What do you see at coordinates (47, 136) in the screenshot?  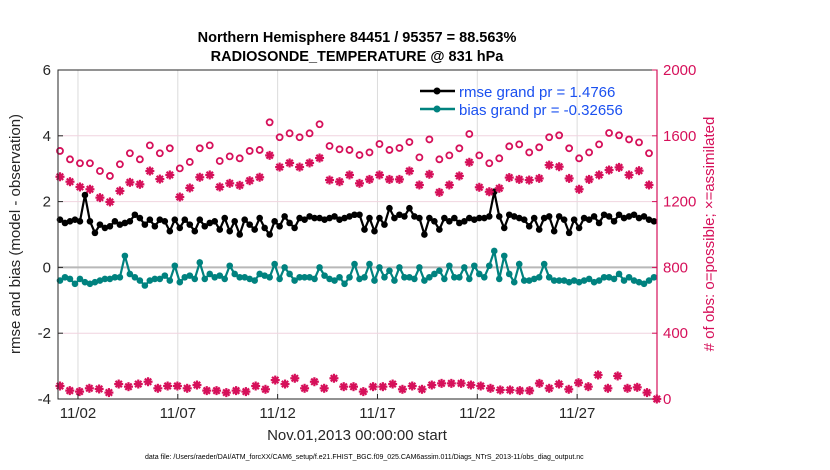 I see `y-tick-label: 4` at bounding box center [47, 136].